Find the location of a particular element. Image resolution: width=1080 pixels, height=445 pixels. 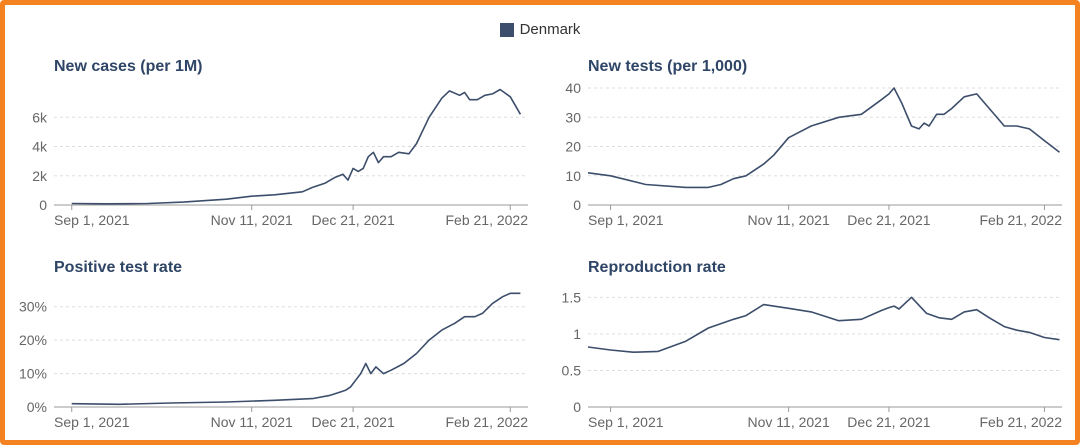

y-tick-label: 10% is located at coordinates (33, 374).